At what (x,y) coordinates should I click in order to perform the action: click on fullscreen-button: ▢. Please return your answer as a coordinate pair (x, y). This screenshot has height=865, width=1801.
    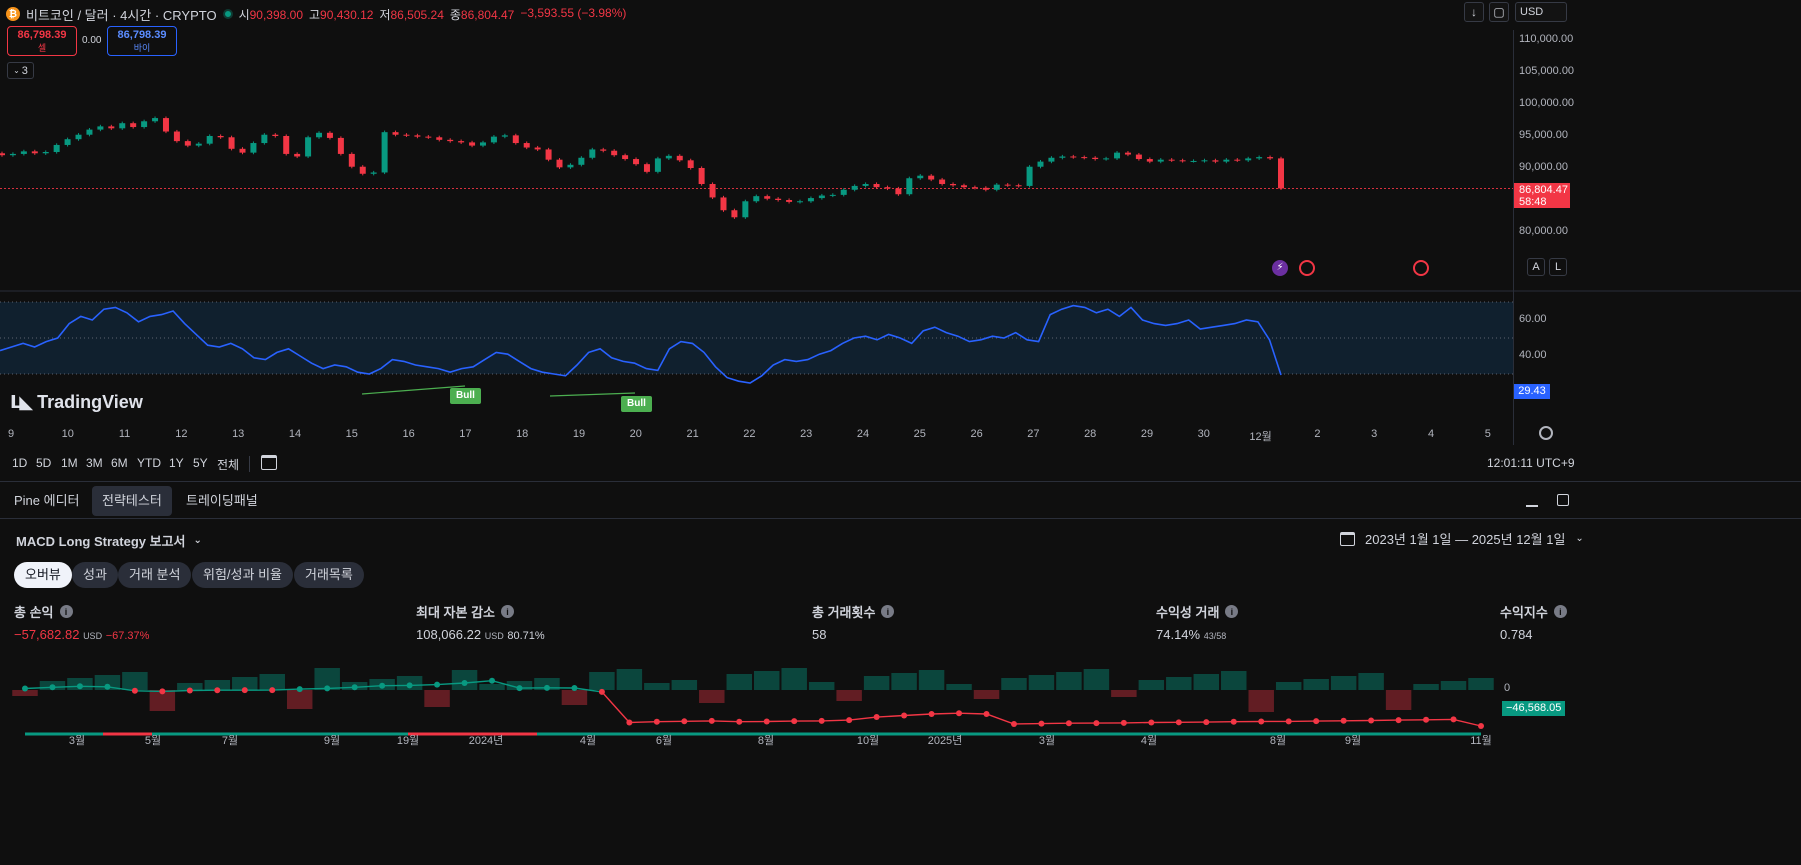
    Looking at the image, I should click on (1499, 12).